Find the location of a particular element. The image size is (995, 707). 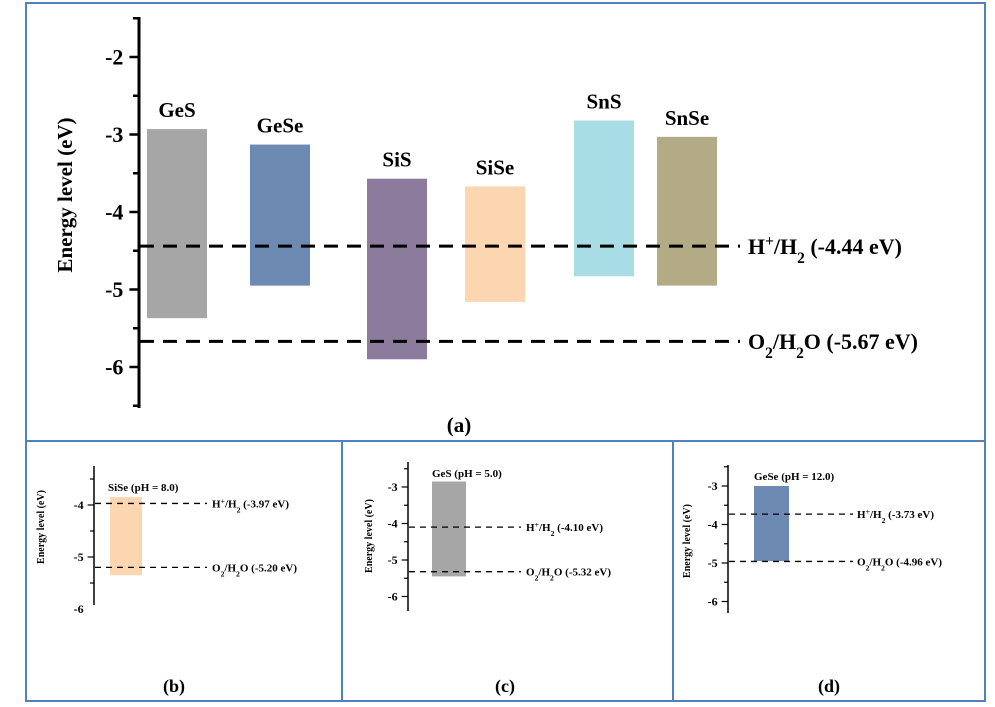

y-tick-label: -2 is located at coordinates (114, 57).